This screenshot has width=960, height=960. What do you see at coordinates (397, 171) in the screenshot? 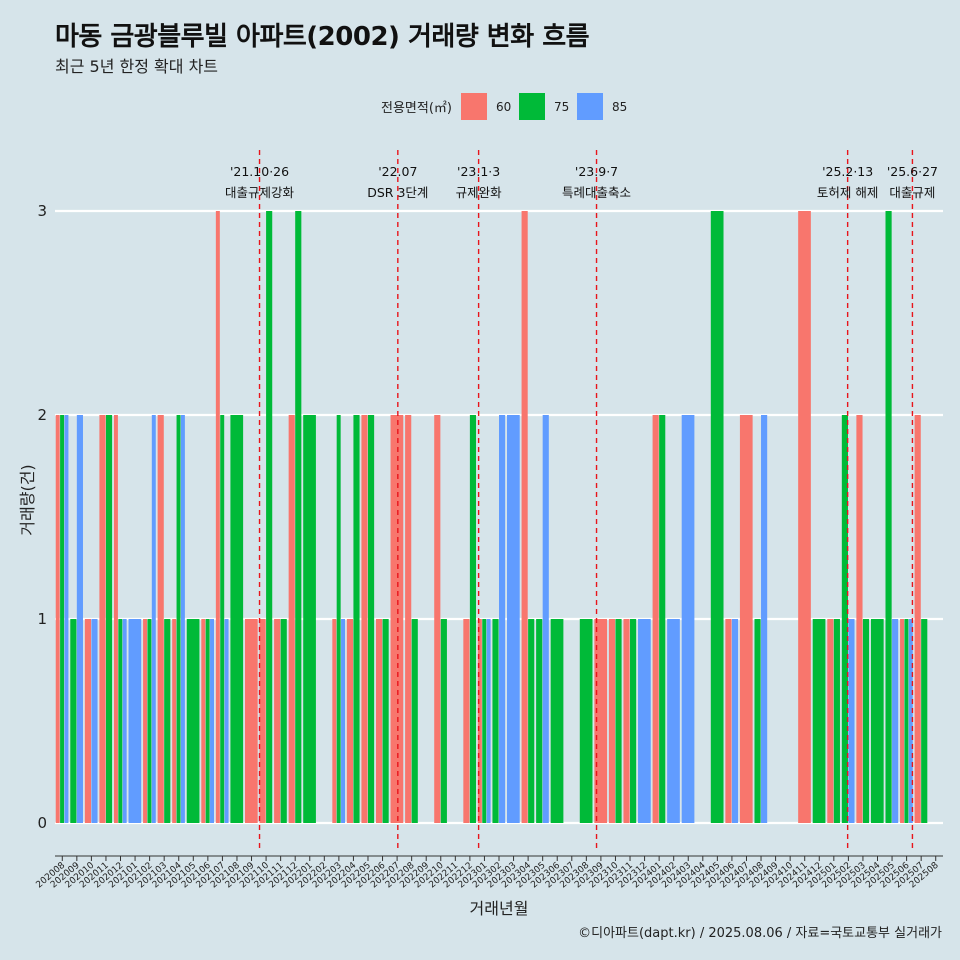
I see `event-date-label: '22.07` at bounding box center [397, 171].